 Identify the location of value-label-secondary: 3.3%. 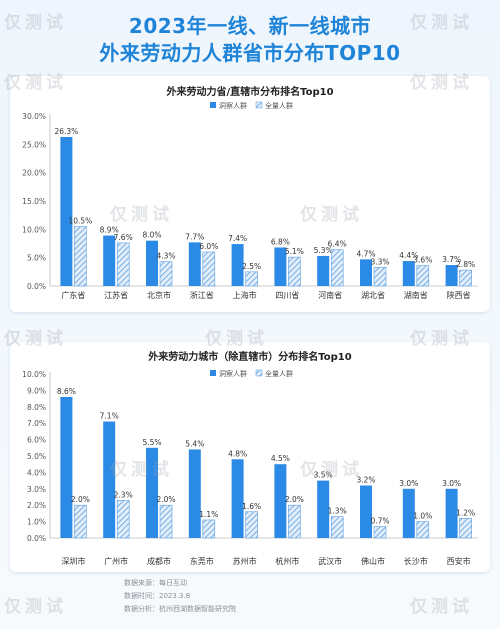
(379, 261).